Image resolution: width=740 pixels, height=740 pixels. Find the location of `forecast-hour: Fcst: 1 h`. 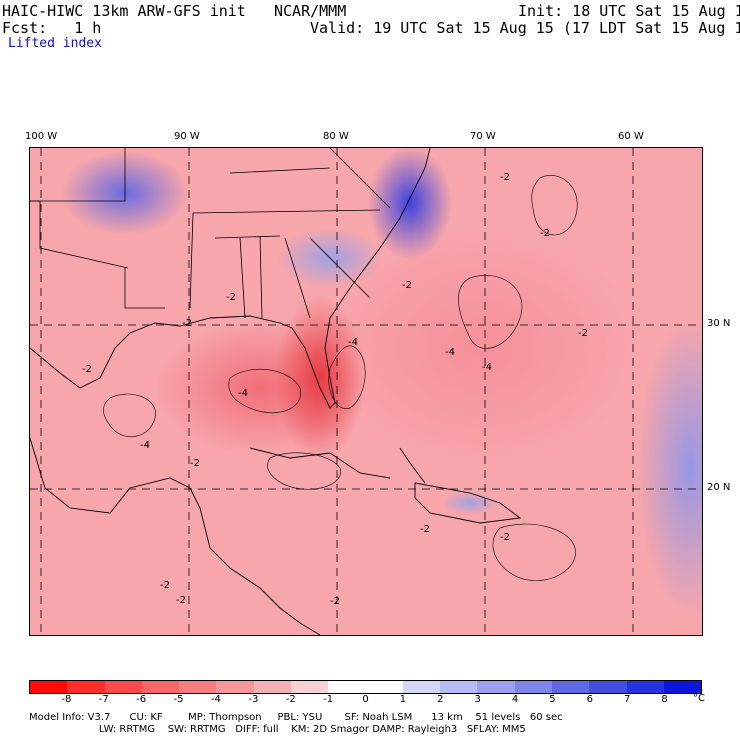

forecast-hour: Fcst: 1 h is located at coordinates (52, 28).